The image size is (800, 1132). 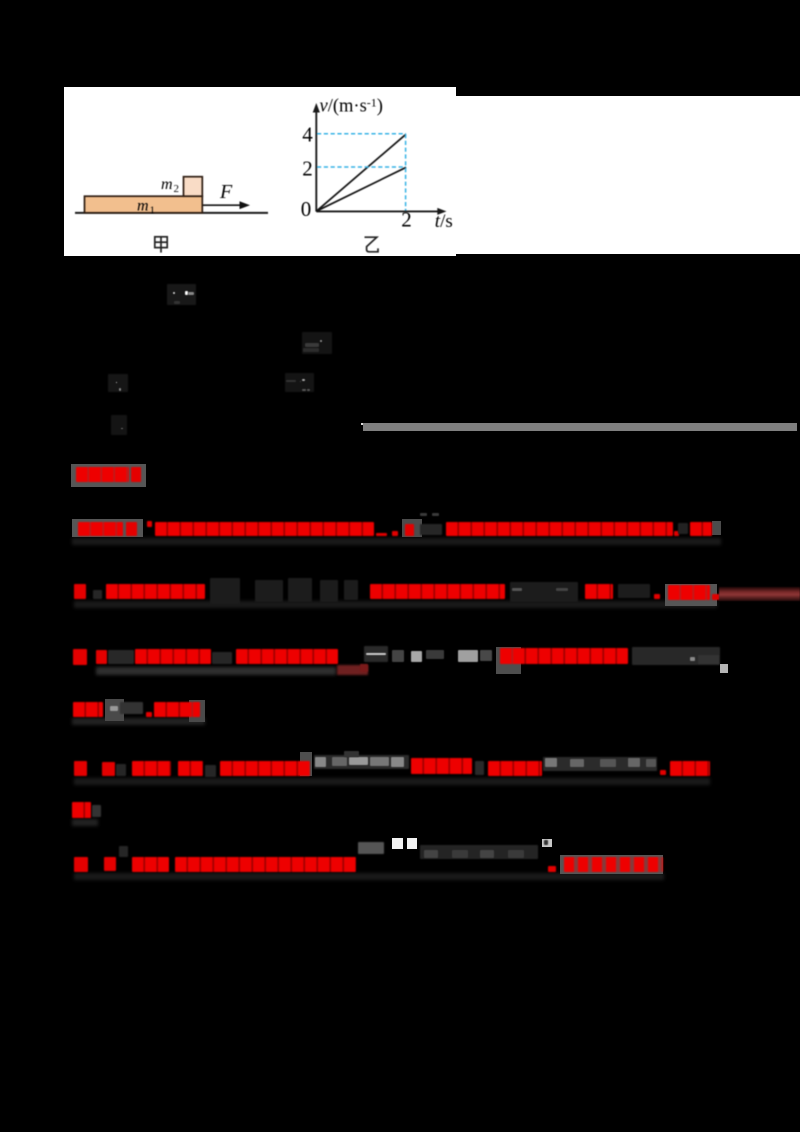 What do you see at coordinates (226, 192) in the screenshot?
I see `svg-text: F` at bounding box center [226, 192].